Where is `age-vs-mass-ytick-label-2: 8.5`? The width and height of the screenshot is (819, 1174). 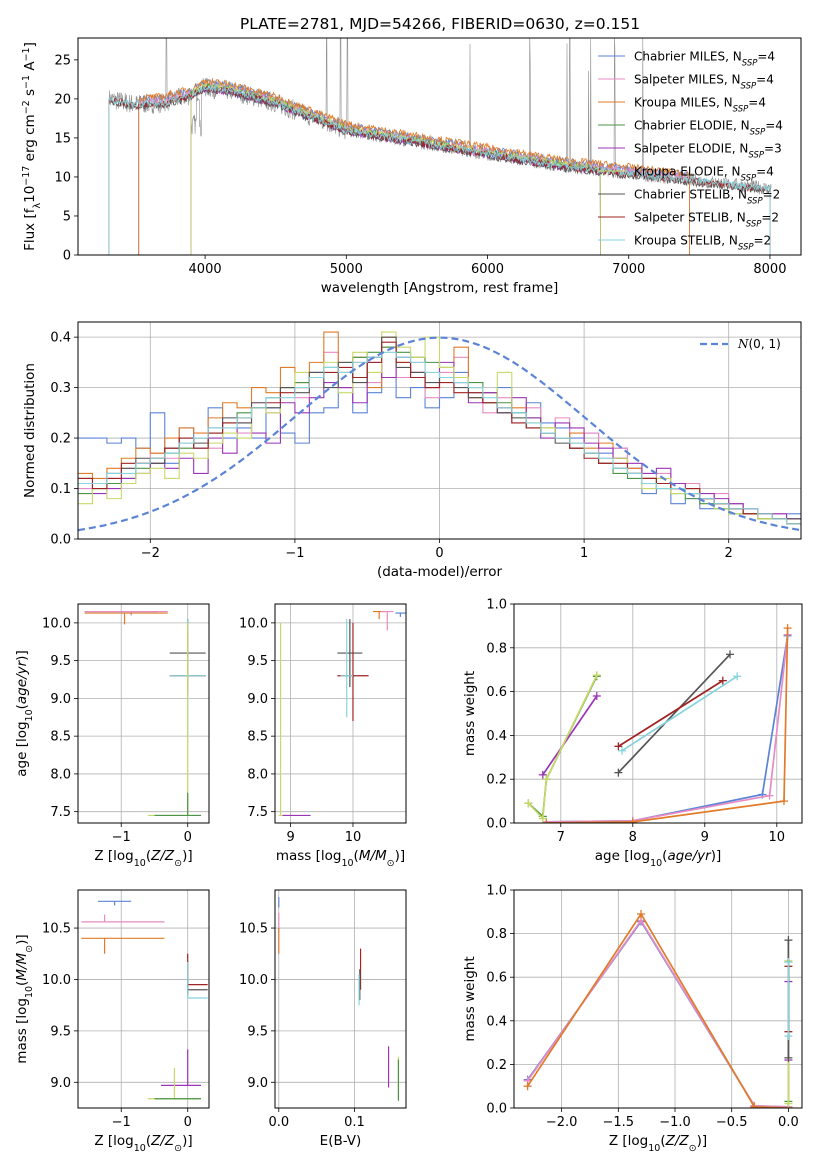 age-vs-mass-ytick-label-2: 8.5 is located at coordinates (257, 737).